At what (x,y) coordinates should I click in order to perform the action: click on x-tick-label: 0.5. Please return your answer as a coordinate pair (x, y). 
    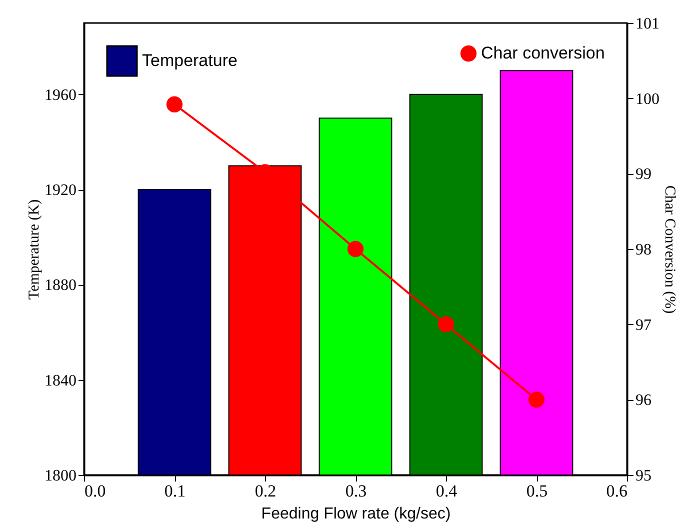
    Looking at the image, I should click on (537, 491).